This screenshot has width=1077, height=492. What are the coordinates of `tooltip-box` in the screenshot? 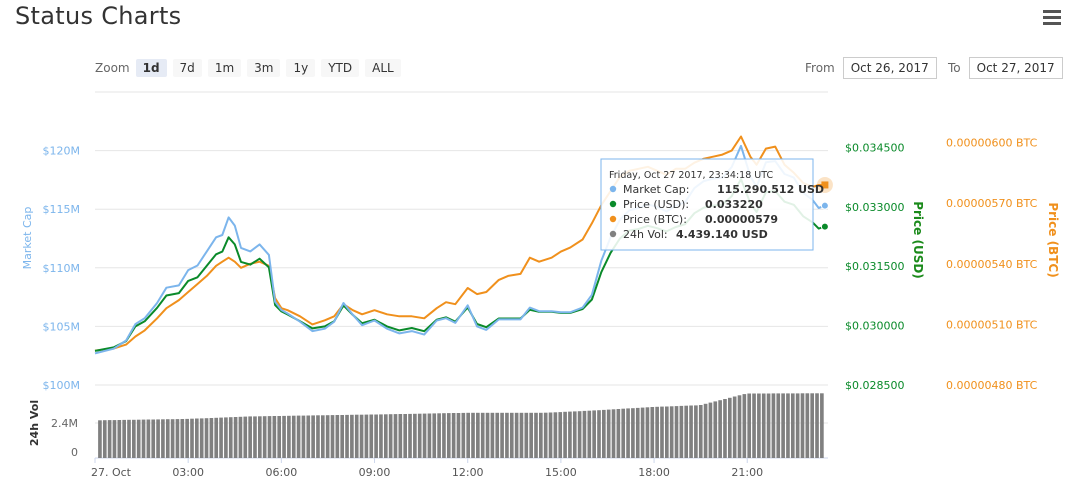 It's located at (707, 204).